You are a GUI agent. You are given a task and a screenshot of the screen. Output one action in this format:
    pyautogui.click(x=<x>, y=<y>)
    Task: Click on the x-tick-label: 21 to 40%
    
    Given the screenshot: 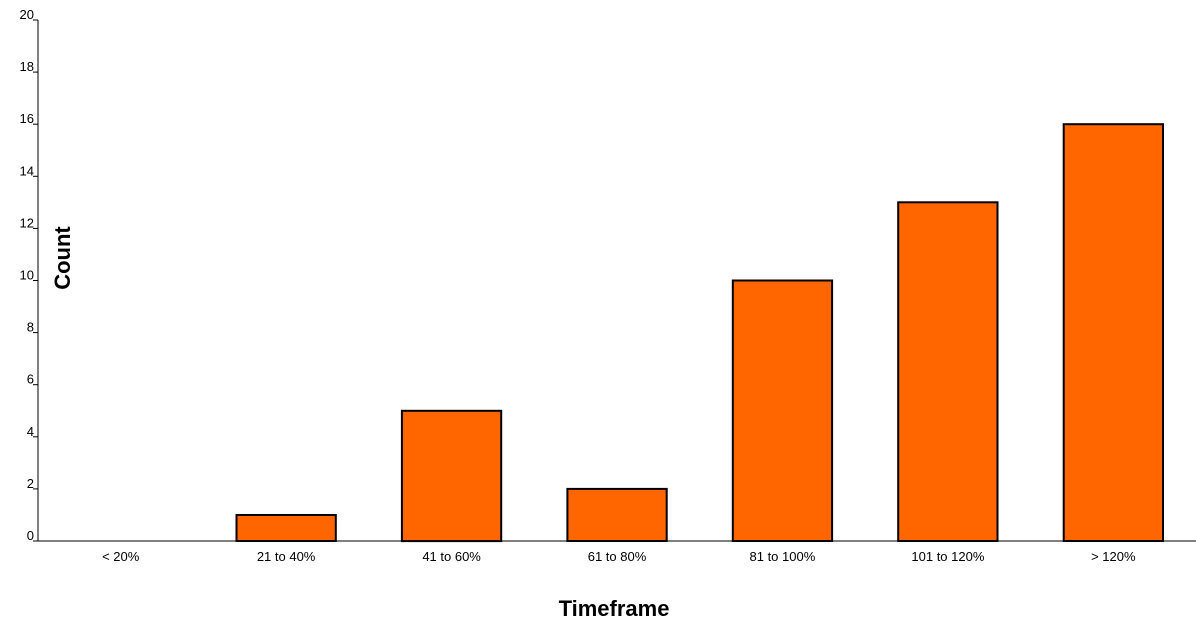 What is the action you would take?
    pyautogui.click(x=286, y=556)
    